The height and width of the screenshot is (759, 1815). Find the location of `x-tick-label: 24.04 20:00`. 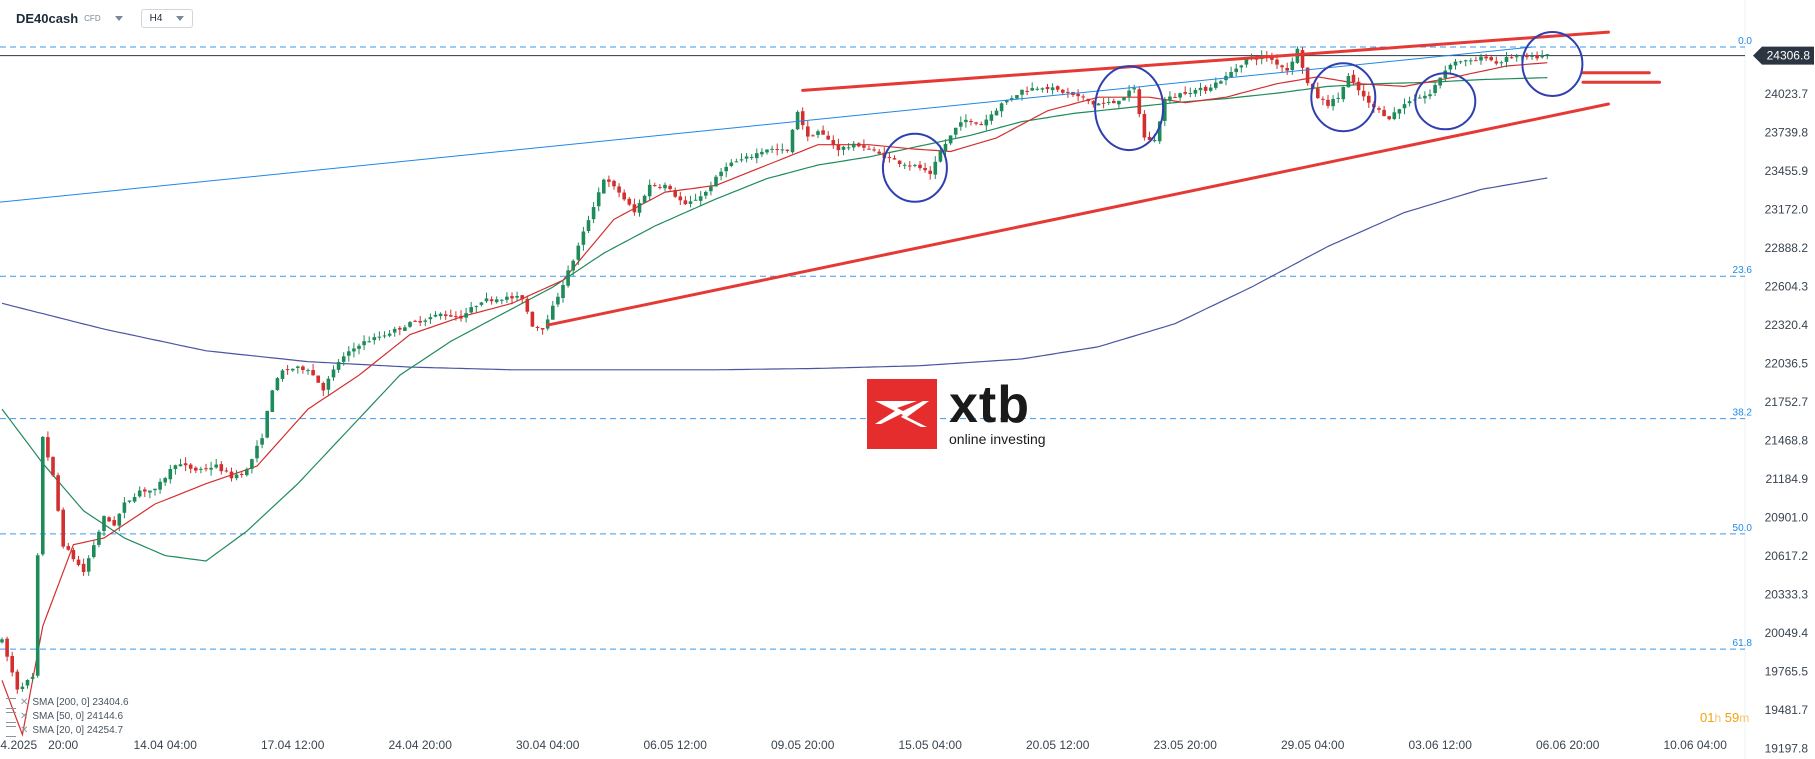

x-tick-label: 24.04 20:00 is located at coordinates (420, 745).